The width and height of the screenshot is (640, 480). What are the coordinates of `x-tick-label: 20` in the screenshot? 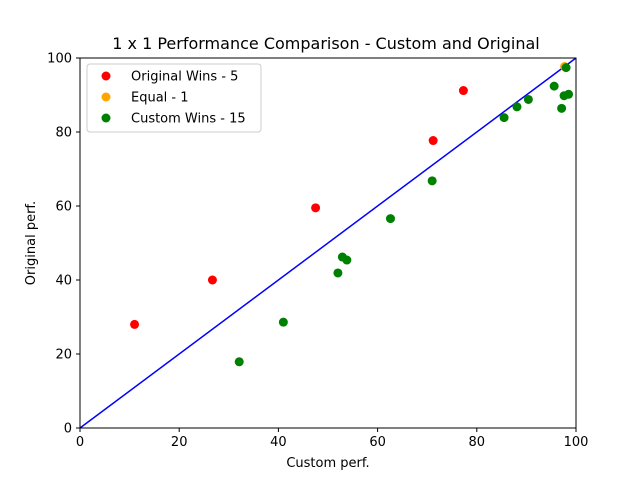 It's located at (179, 442).